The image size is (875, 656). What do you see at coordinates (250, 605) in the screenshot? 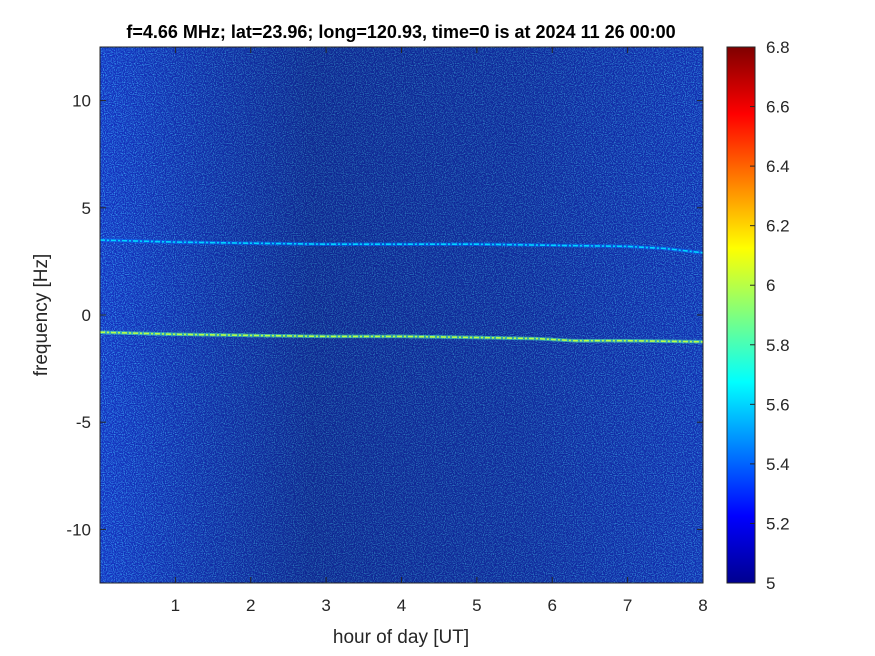
I see `x-tick-label: 2` at bounding box center [250, 605].